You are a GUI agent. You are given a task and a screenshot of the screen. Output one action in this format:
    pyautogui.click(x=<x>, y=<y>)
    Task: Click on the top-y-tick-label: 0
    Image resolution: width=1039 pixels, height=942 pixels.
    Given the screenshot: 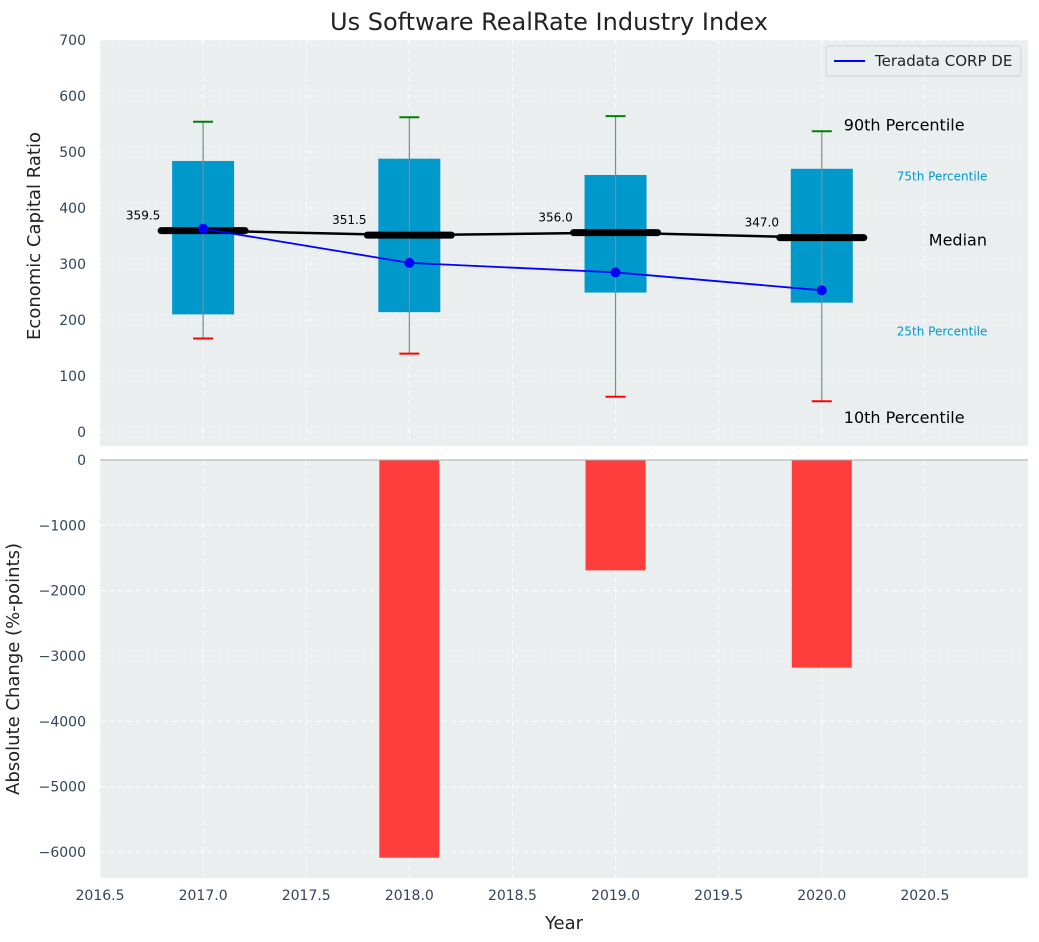 What is the action you would take?
    pyautogui.click(x=81, y=433)
    